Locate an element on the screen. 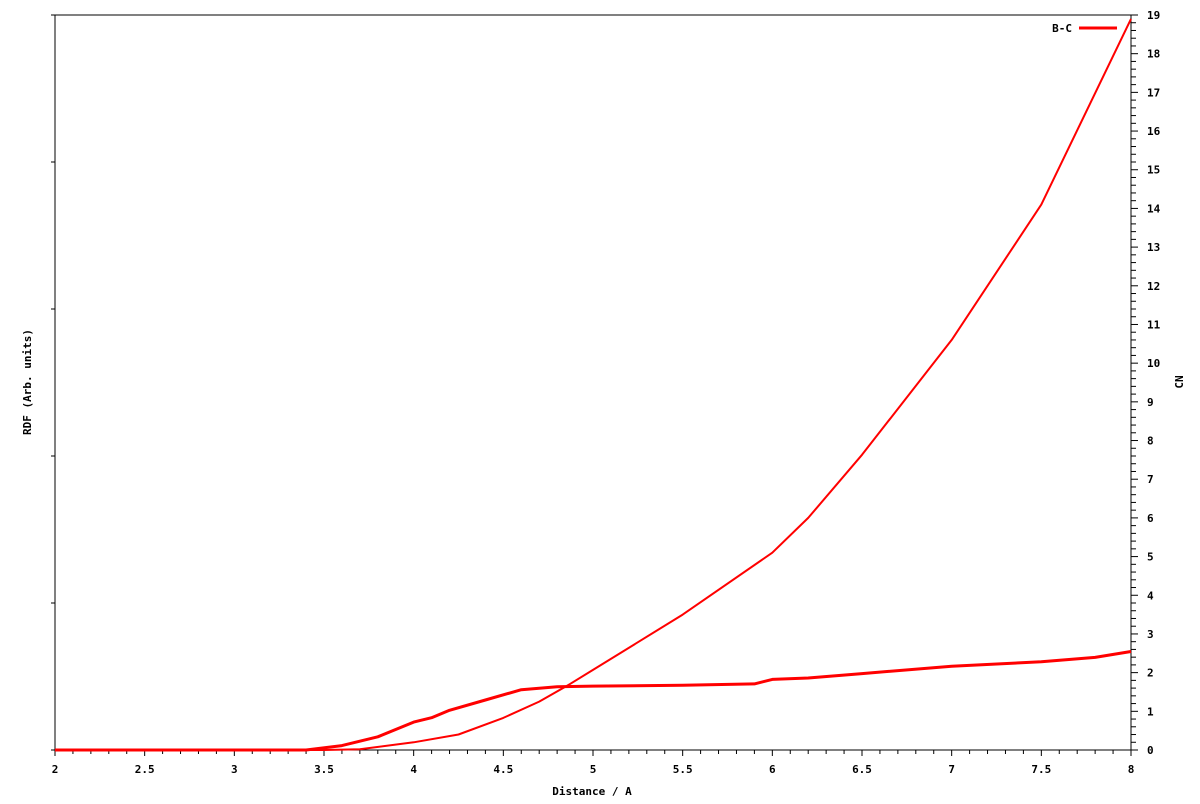  x-tick-label: 5 is located at coordinates (593, 769).